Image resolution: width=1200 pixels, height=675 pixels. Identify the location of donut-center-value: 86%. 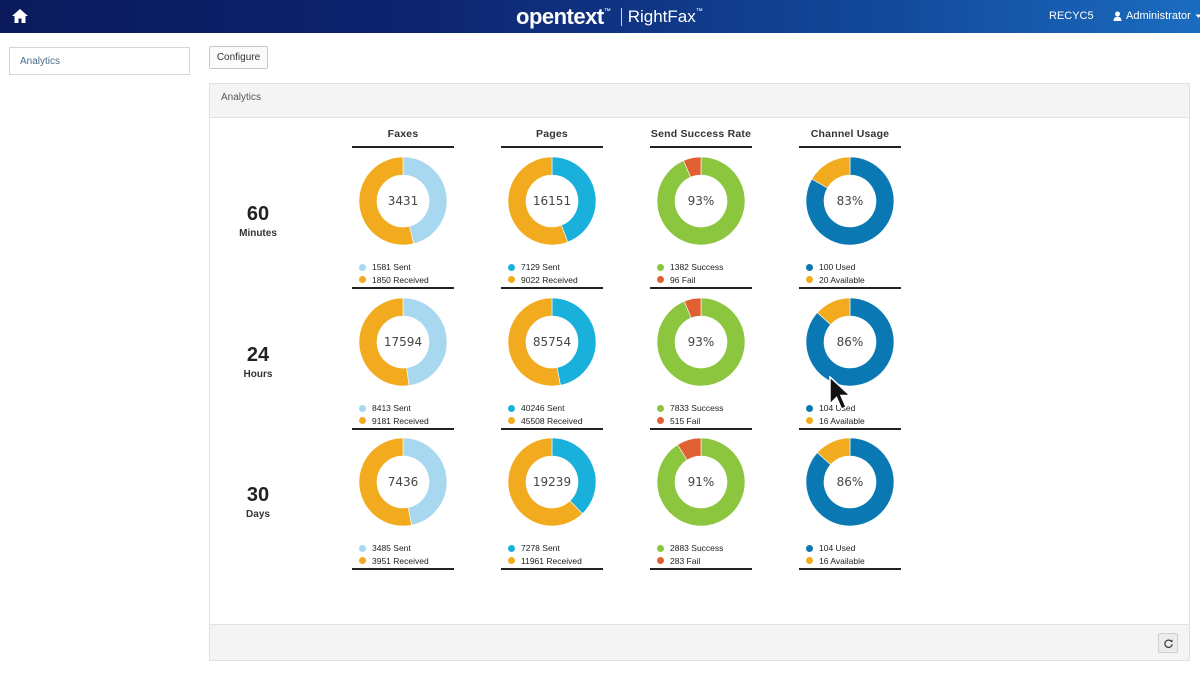
(850, 482).